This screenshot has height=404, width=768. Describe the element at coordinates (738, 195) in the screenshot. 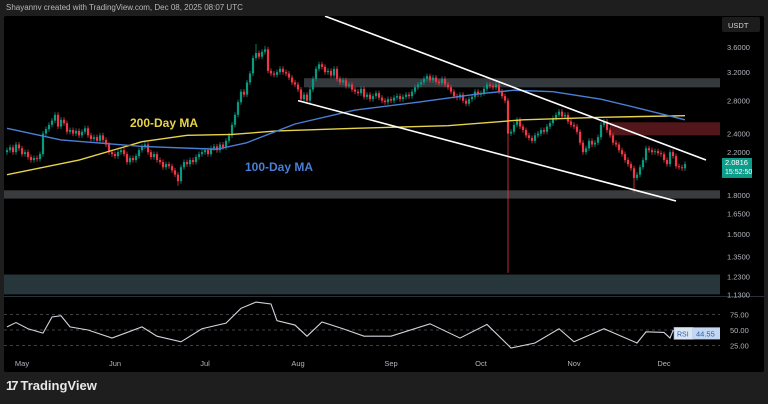

I see `y-tick-label: 1.8000` at that location.